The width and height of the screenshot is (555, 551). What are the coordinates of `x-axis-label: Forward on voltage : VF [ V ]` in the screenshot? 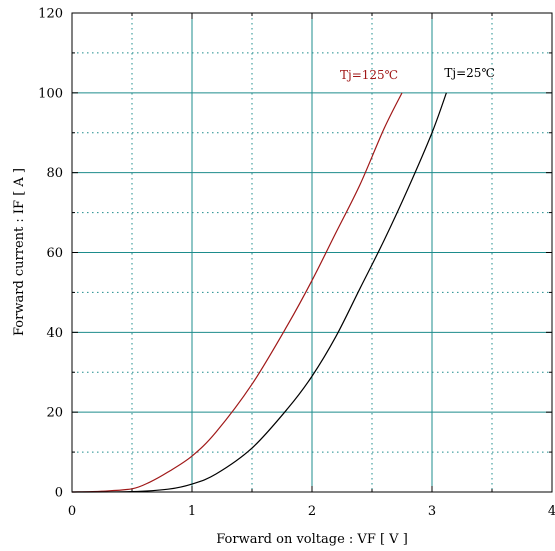 It's located at (312, 539).